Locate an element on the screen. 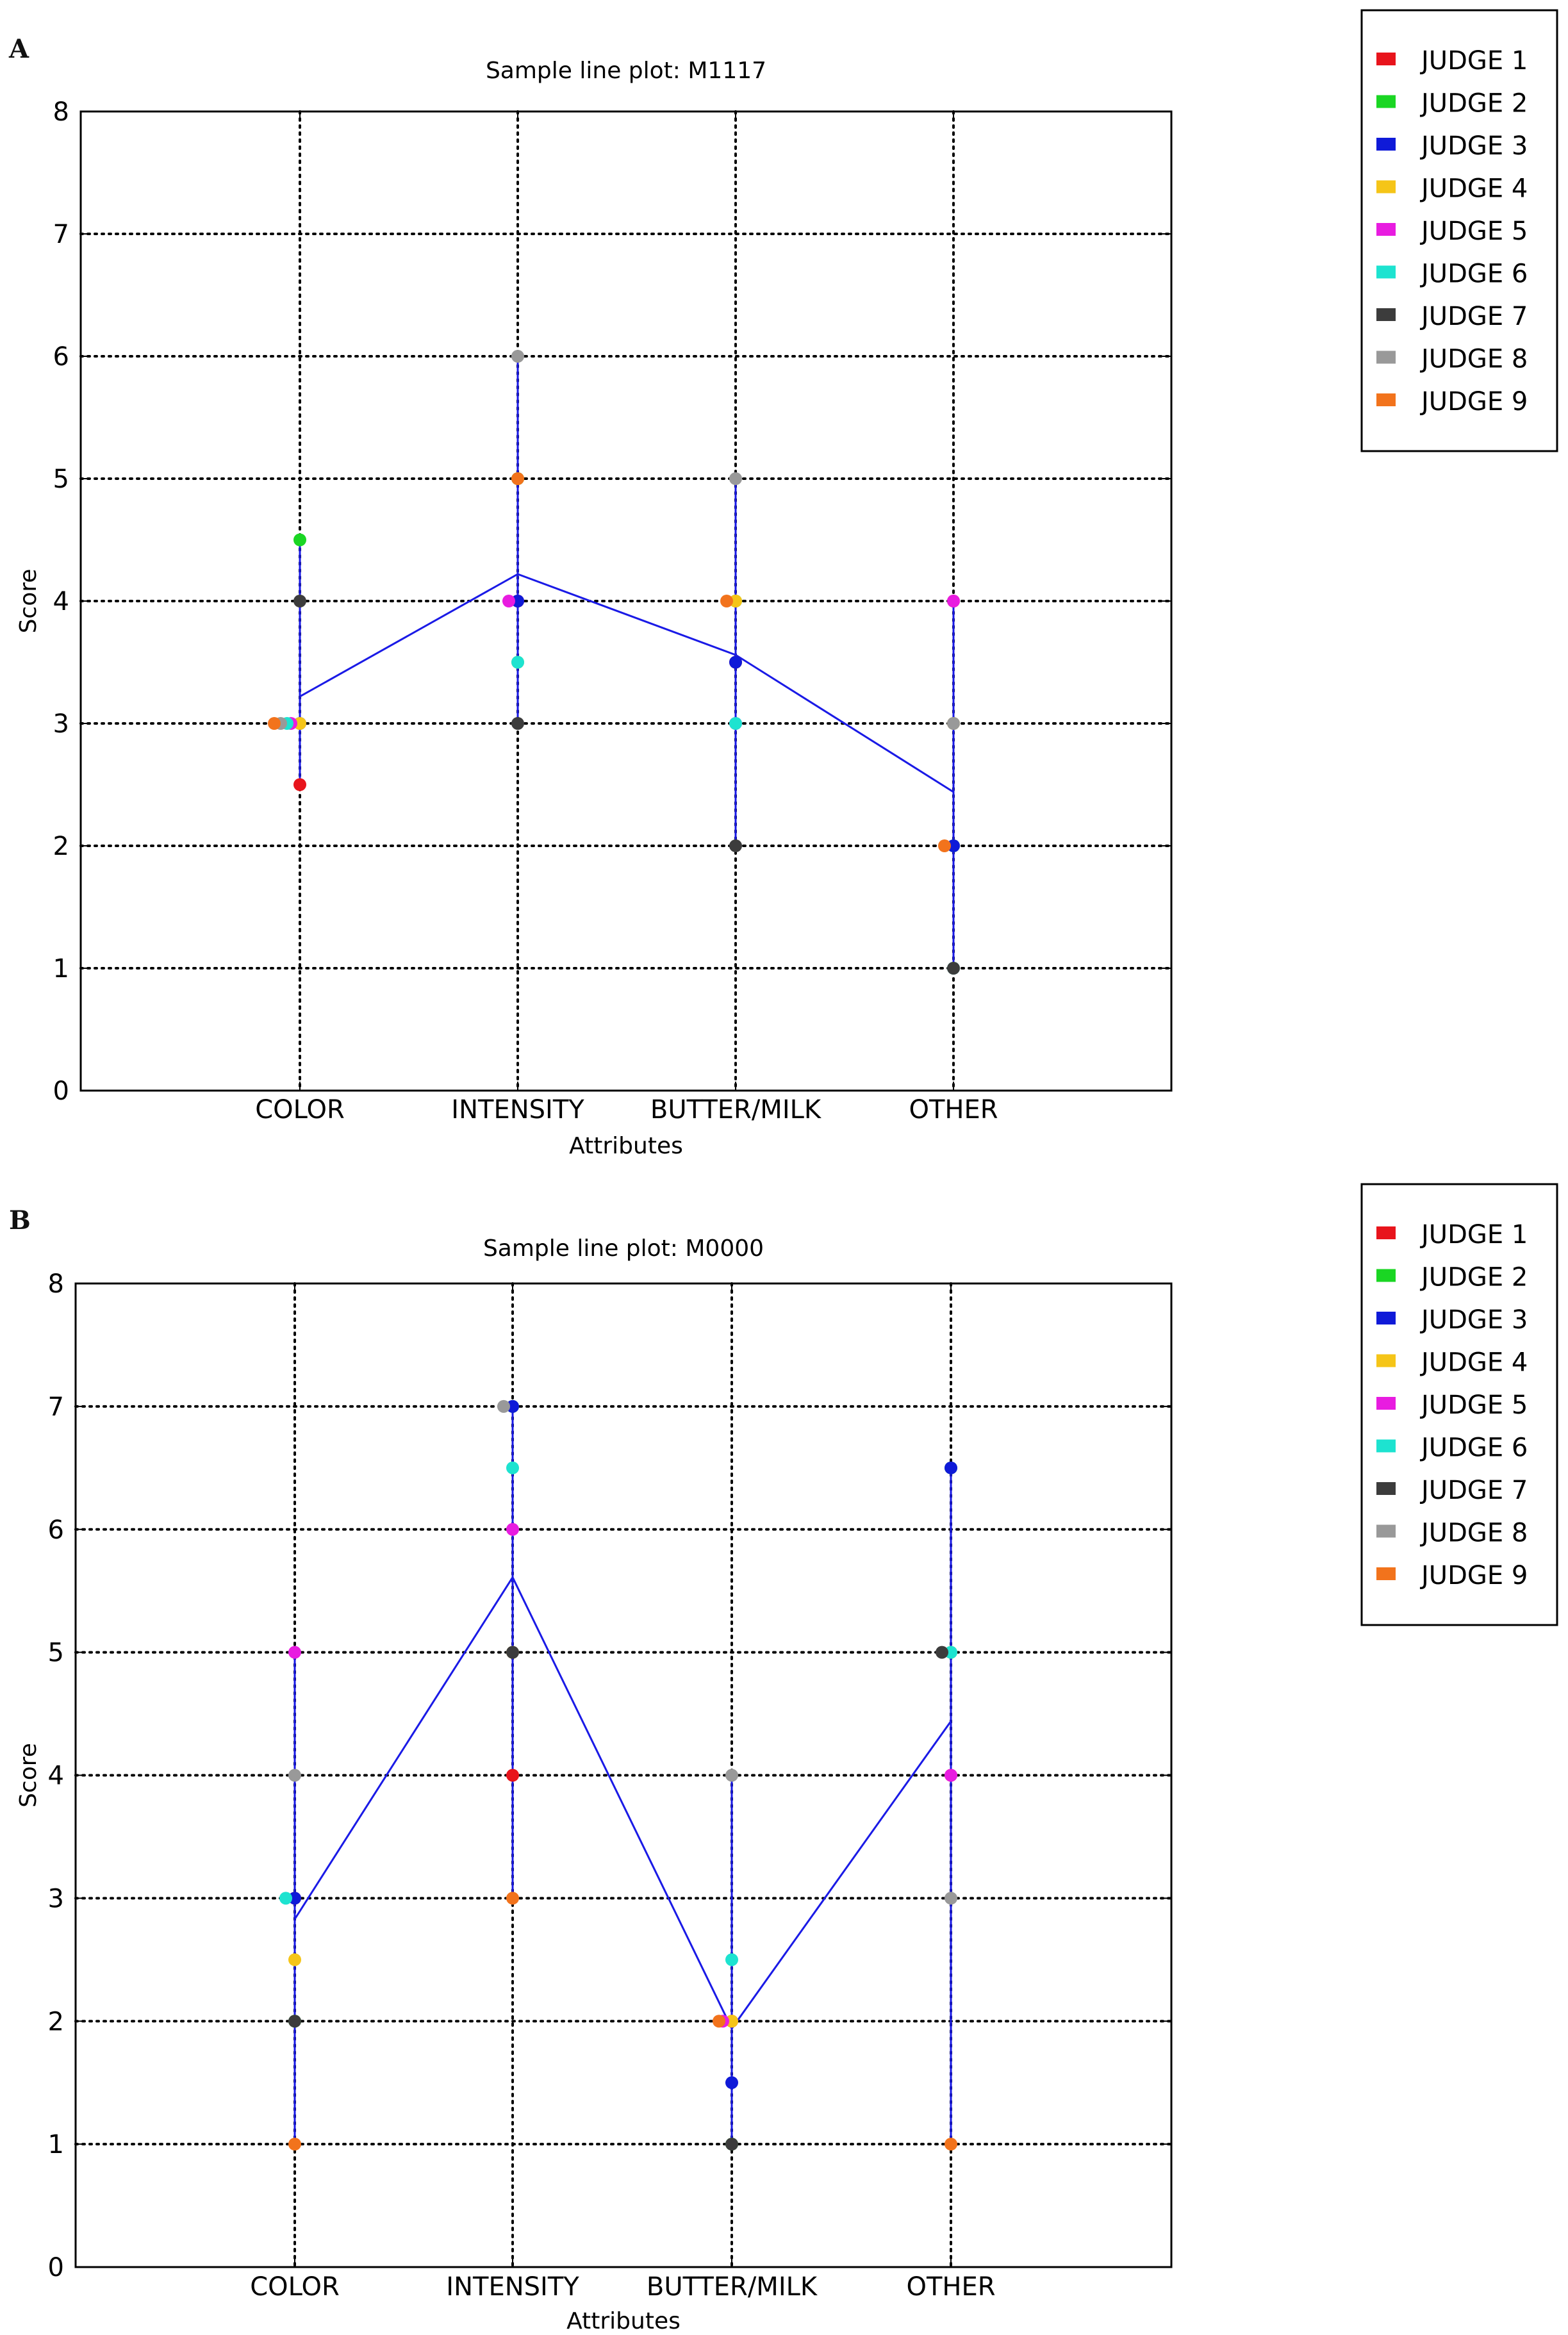  panel-letter: B is located at coordinates (20, 1220).